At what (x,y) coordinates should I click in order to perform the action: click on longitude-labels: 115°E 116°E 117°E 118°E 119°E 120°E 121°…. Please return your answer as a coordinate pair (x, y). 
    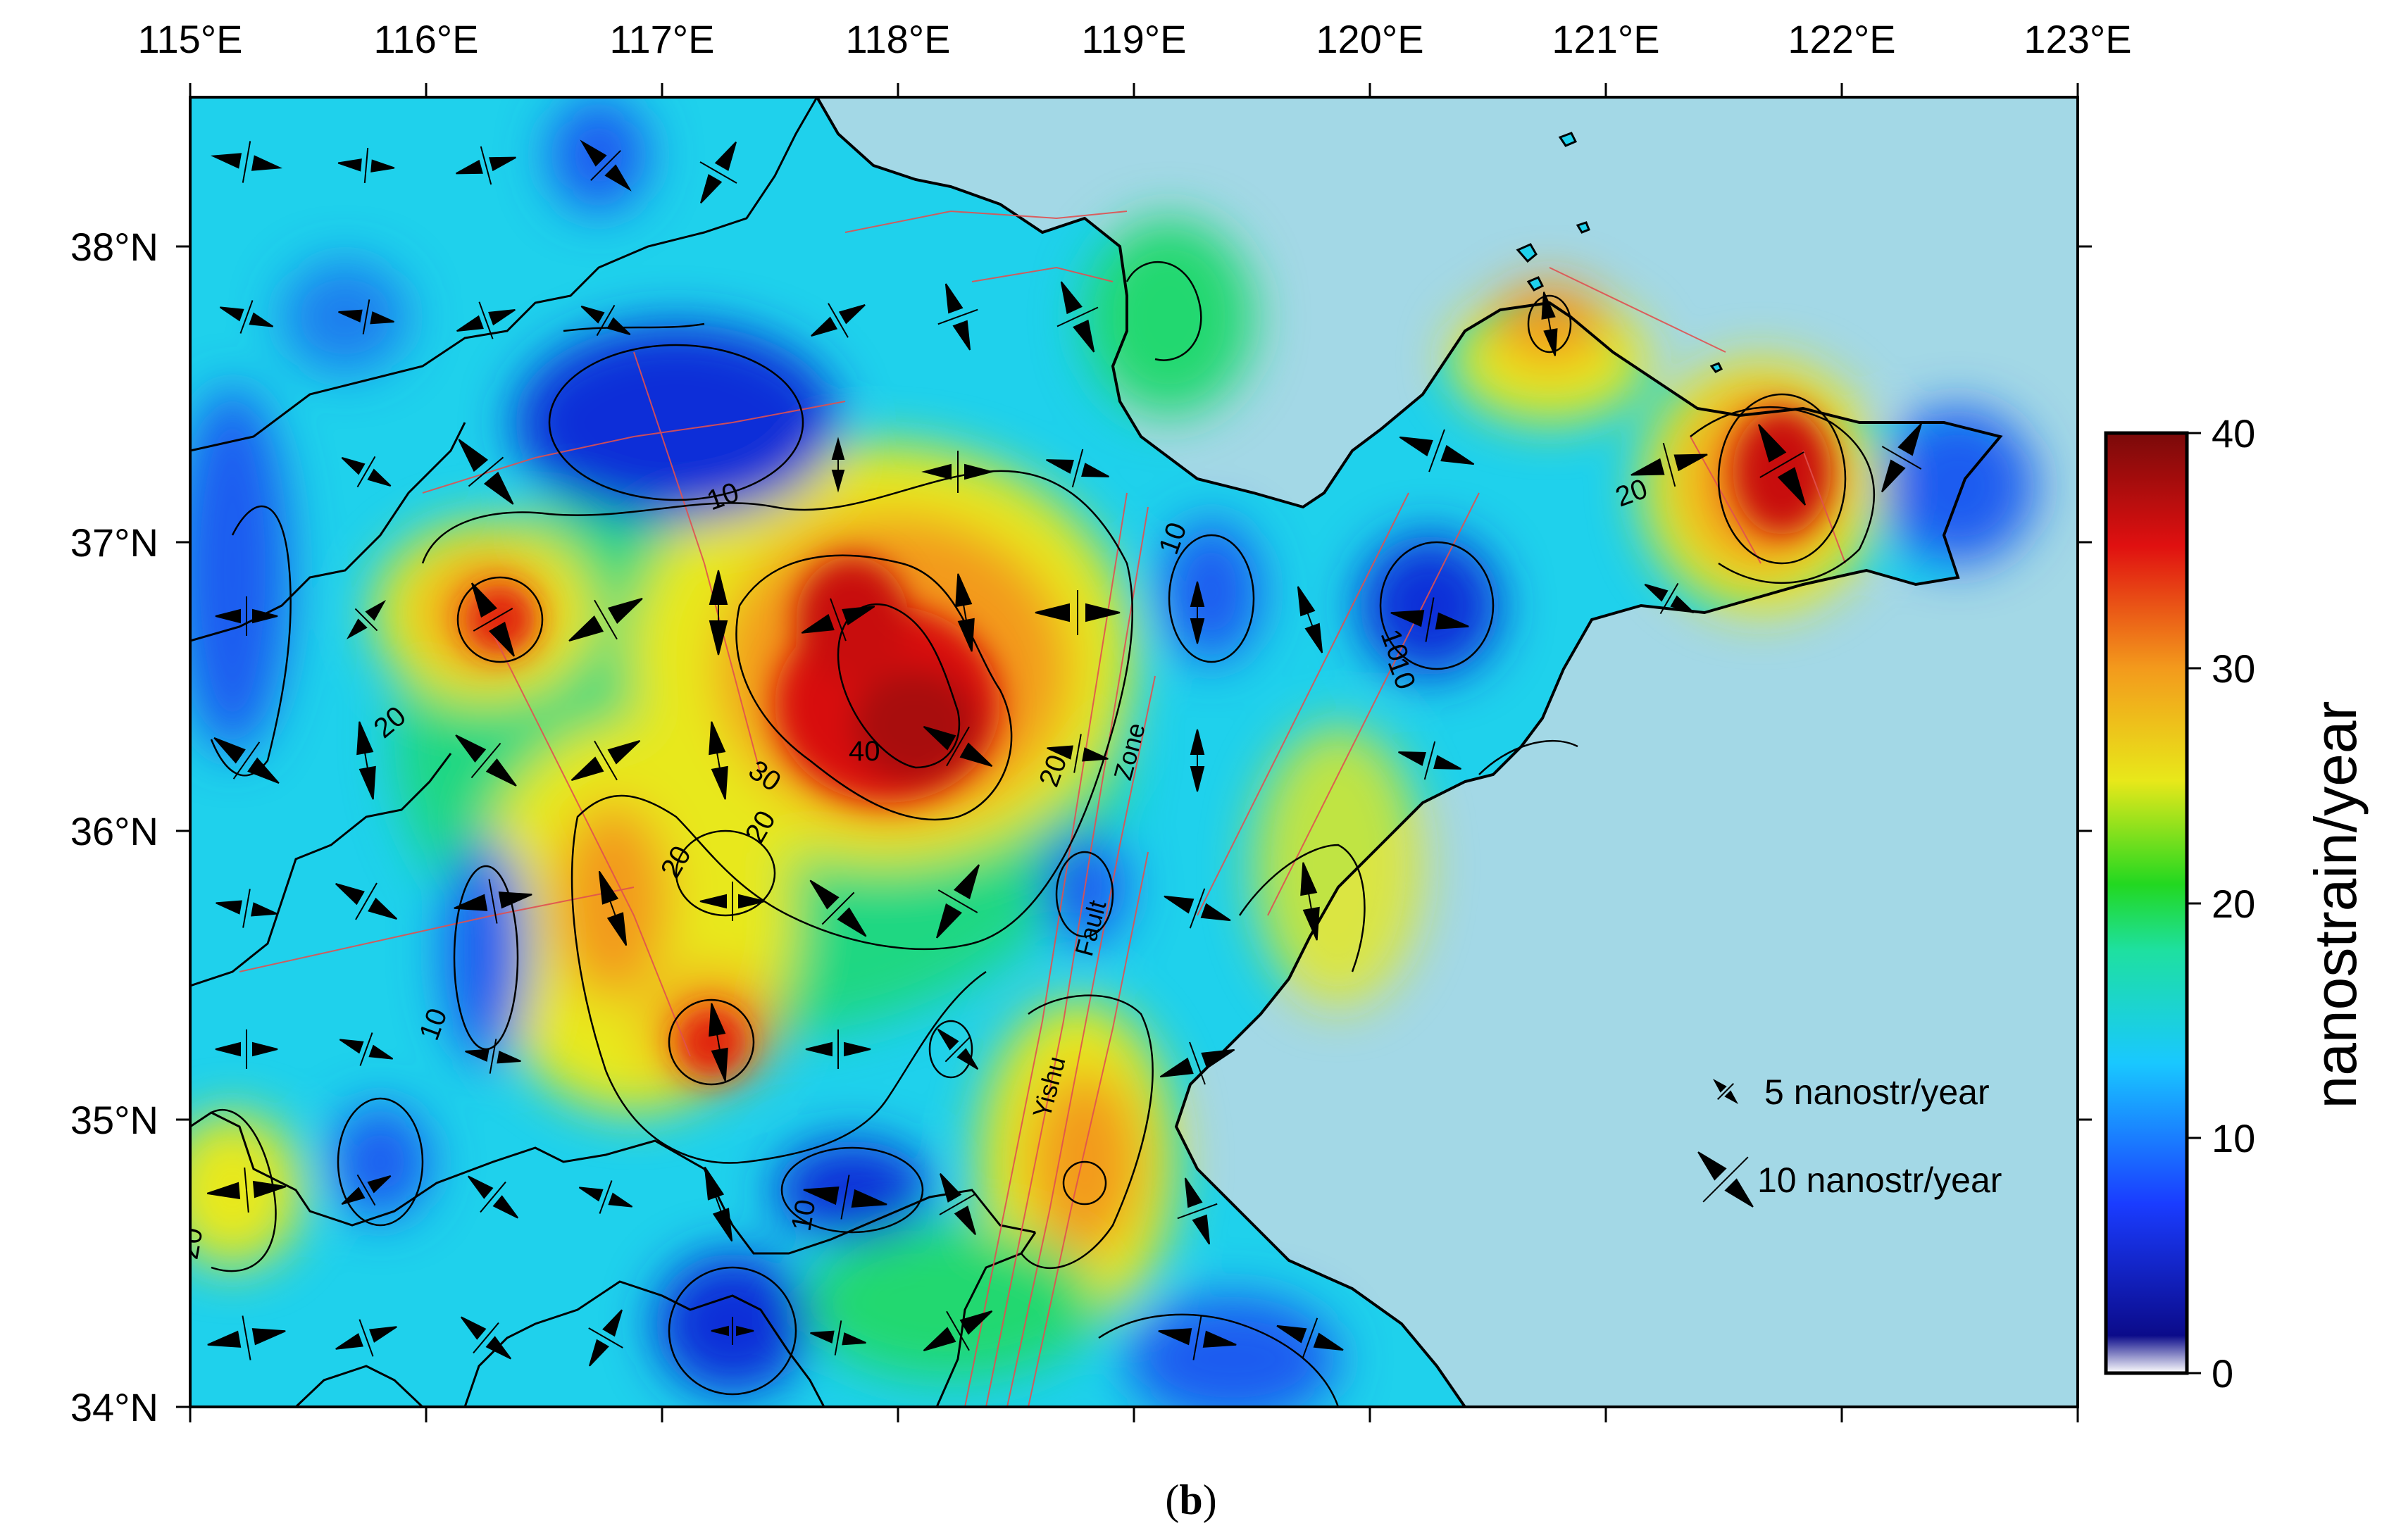
    Looking at the image, I should click on (1134, 39).